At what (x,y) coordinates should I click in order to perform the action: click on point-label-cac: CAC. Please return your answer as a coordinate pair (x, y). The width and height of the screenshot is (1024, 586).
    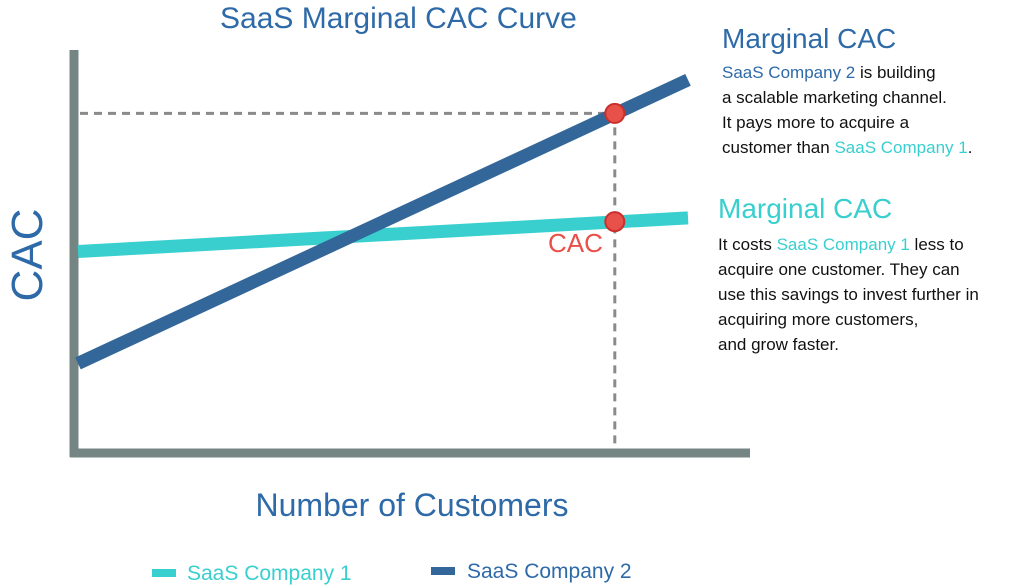
    Looking at the image, I should click on (575, 243).